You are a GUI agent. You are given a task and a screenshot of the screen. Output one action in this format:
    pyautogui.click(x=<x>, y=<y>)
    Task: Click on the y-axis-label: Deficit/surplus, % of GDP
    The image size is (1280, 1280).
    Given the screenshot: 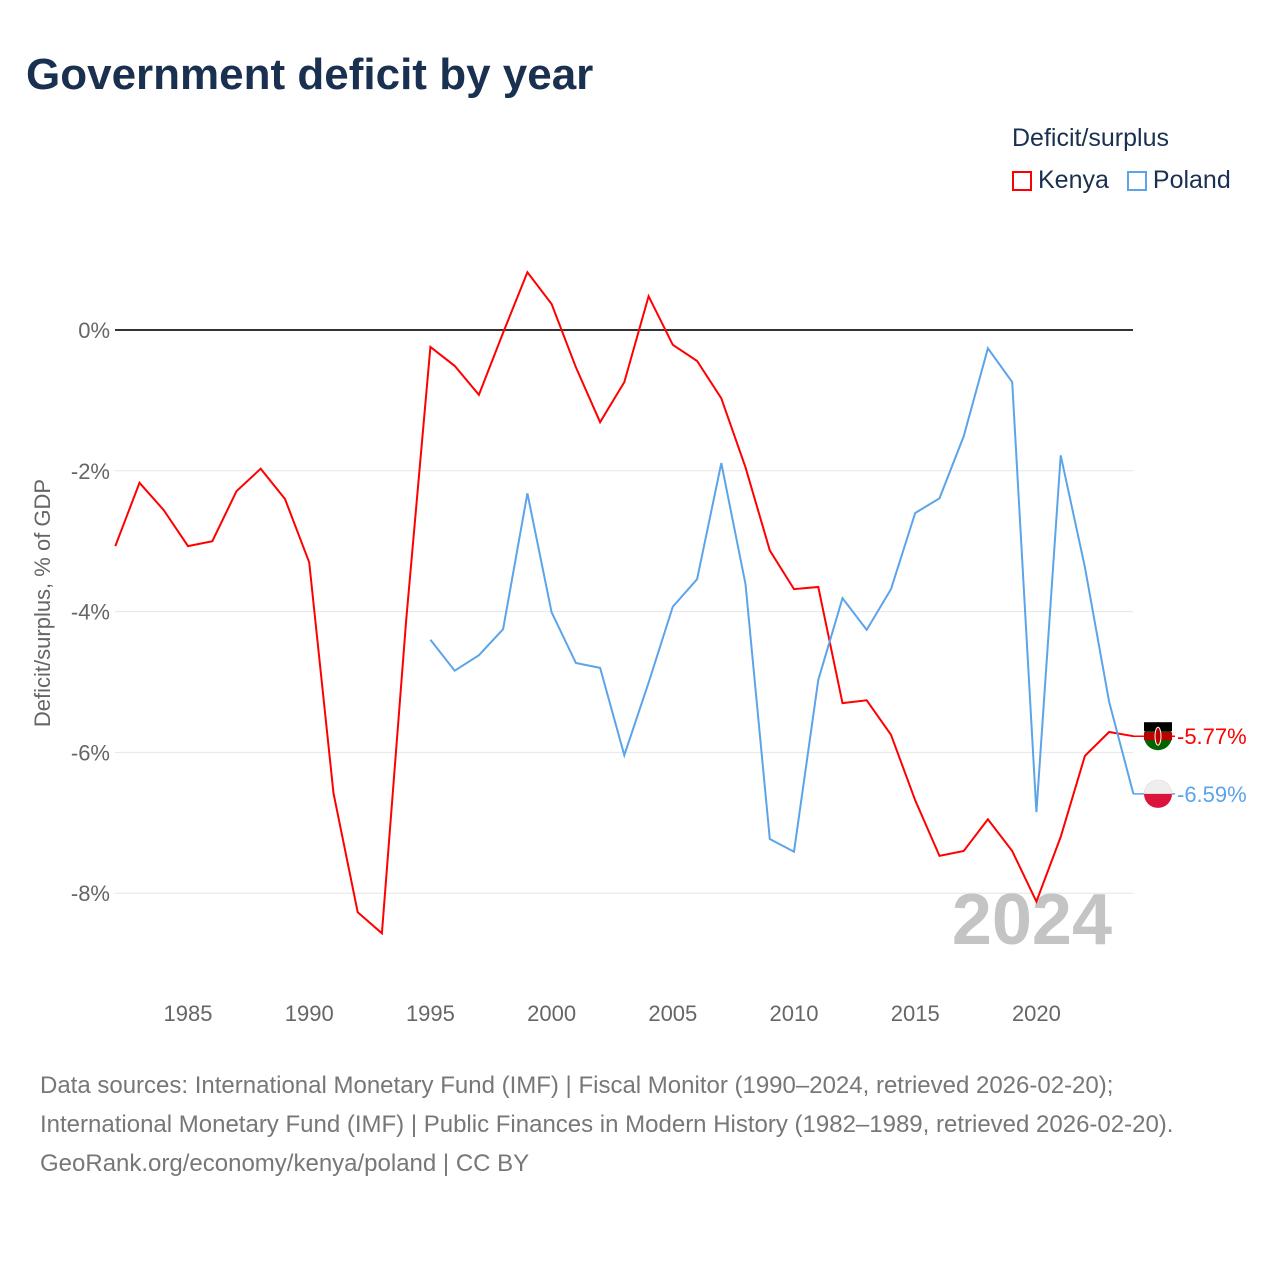 What is the action you would take?
    pyautogui.click(x=42, y=603)
    